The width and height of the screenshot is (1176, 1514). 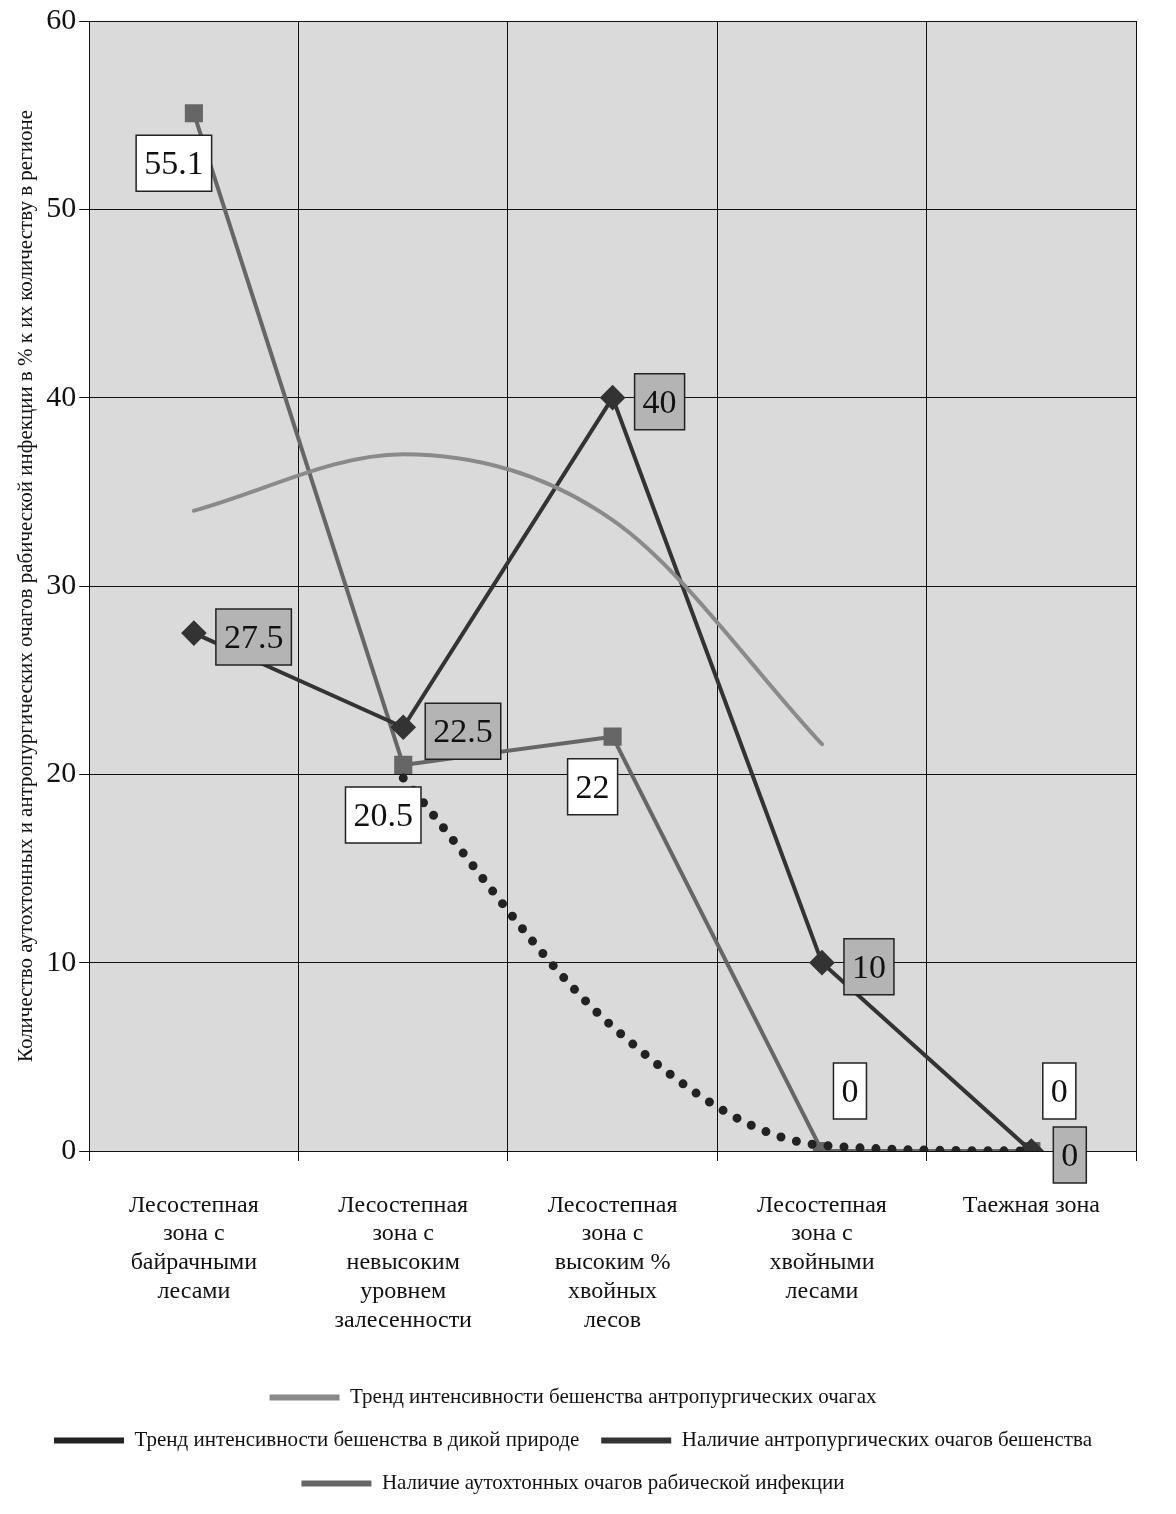 I want to click on legend-label: Тренд интенсивности бешенства в дикой природе, so click(x=357, y=1439).